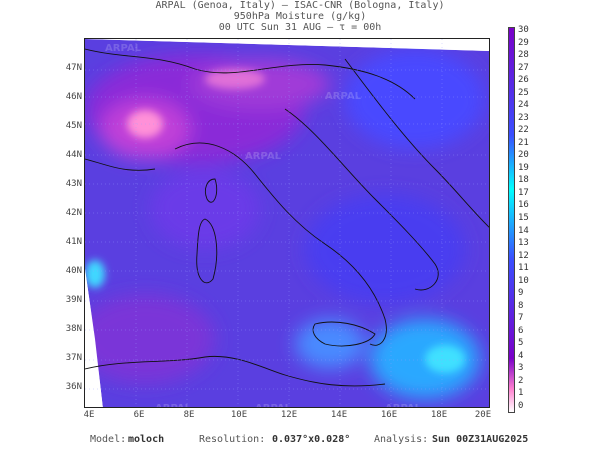 The width and height of the screenshot is (600, 450). Describe the element at coordinates (239, 415) in the screenshot. I see `lon-label: 10E` at that location.